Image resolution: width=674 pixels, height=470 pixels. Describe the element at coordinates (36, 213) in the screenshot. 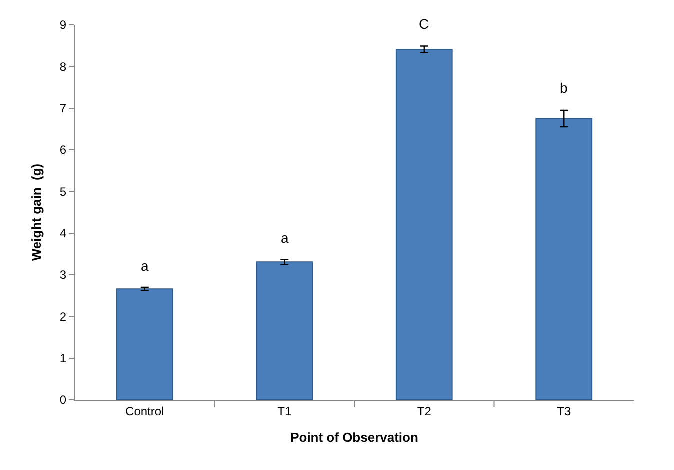

I see `y-axis-title: Weight gain (g)` at that location.